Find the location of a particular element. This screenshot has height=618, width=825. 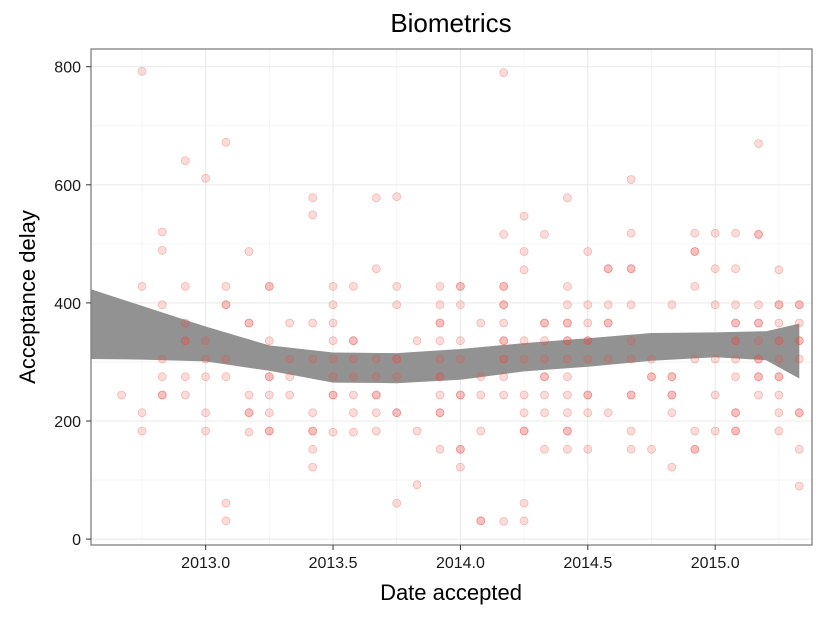

smooth-confidence-band is located at coordinates (445, 336).